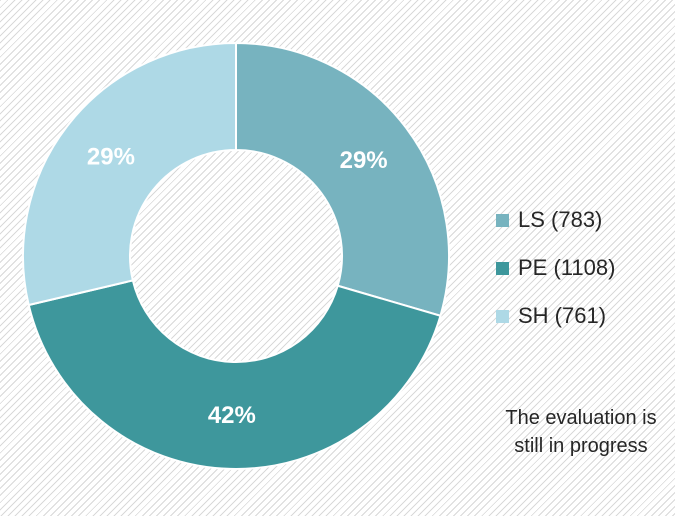 Image resolution: width=675 pixels, height=516 pixels. Describe the element at coordinates (364, 160) in the screenshot. I see `slice-label-ls: 29%` at that location.